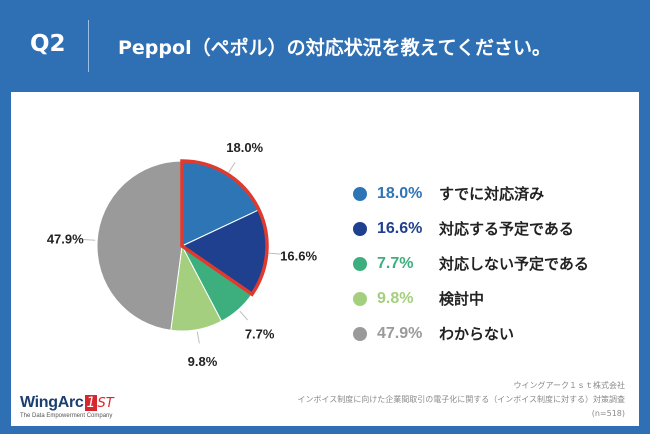 The width and height of the screenshot is (650, 434). Describe the element at coordinates (65, 238) in the screenshot. I see `data-label-5: 47.9%` at that location.